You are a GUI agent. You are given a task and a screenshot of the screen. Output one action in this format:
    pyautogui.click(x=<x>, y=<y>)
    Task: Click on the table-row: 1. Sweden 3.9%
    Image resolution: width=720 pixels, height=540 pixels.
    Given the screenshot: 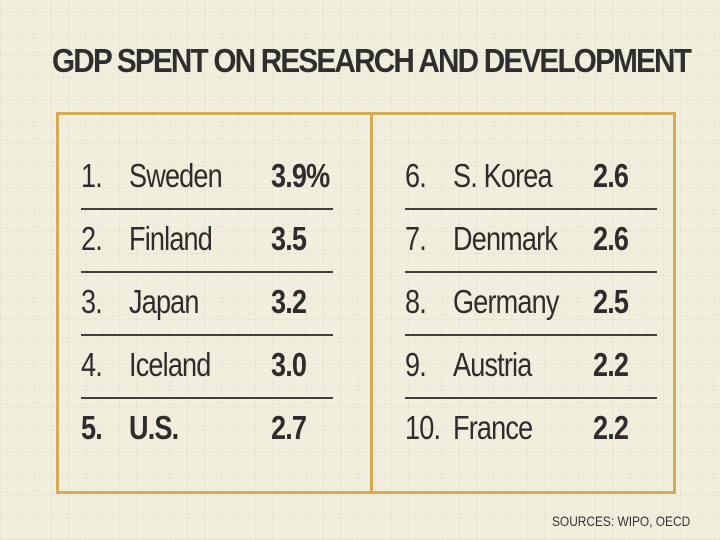 What is the action you would take?
    pyautogui.click(x=207, y=178)
    